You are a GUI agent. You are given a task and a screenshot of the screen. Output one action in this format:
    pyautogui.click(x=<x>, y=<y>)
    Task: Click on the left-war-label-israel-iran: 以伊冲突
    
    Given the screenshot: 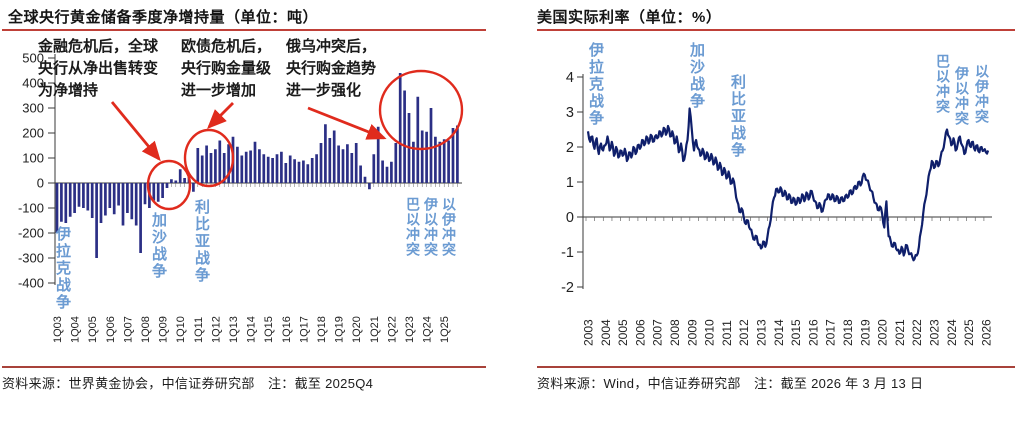 What is the action you would take?
    pyautogui.click(x=449, y=227)
    